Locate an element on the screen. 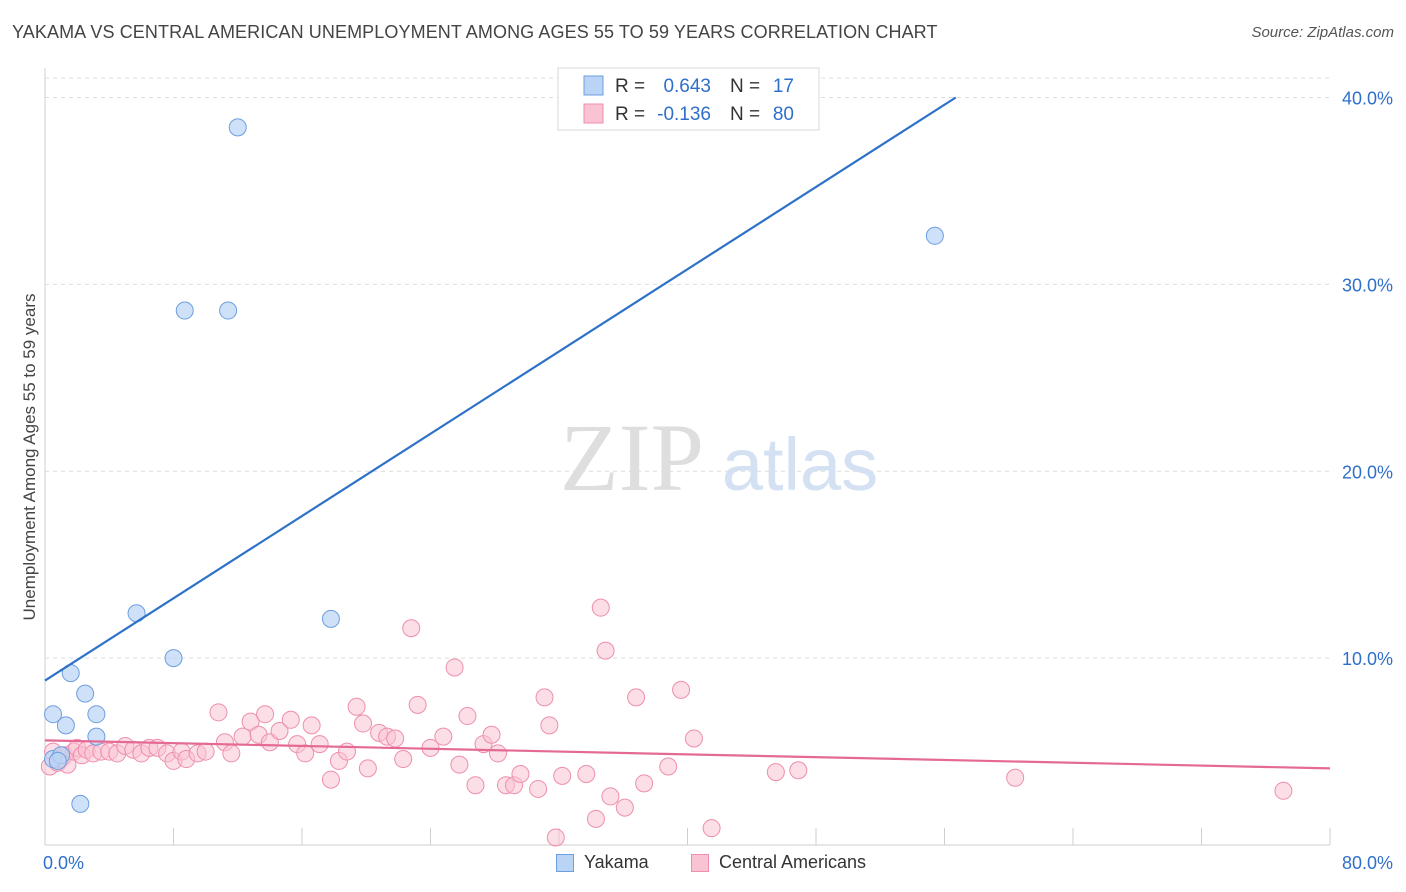  yakama-swatch is located at coordinates (565, 862).